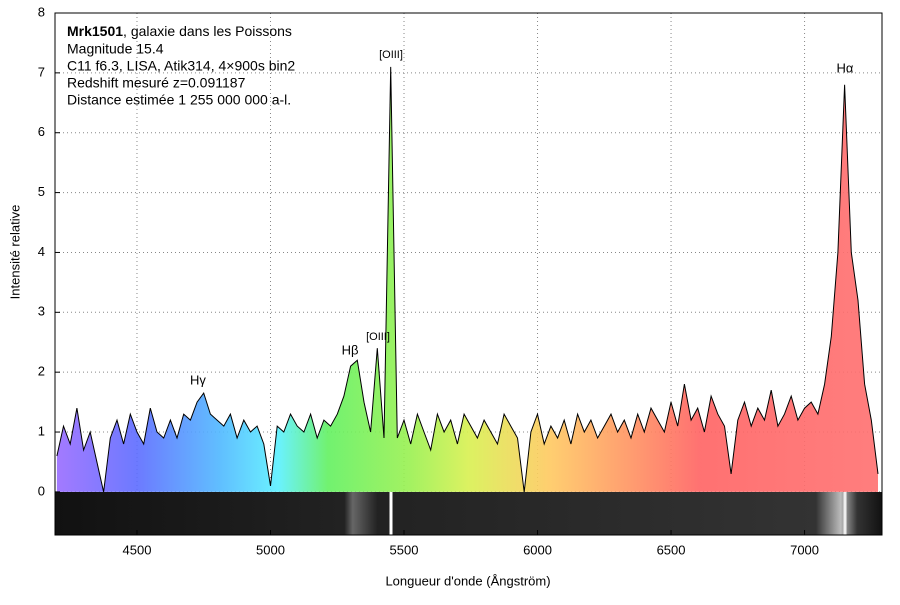 Image resolution: width=900 pixels, height=605 pixels. Describe the element at coordinates (41, 430) in the screenshot. I see `y-tick-label: 1` at that location.